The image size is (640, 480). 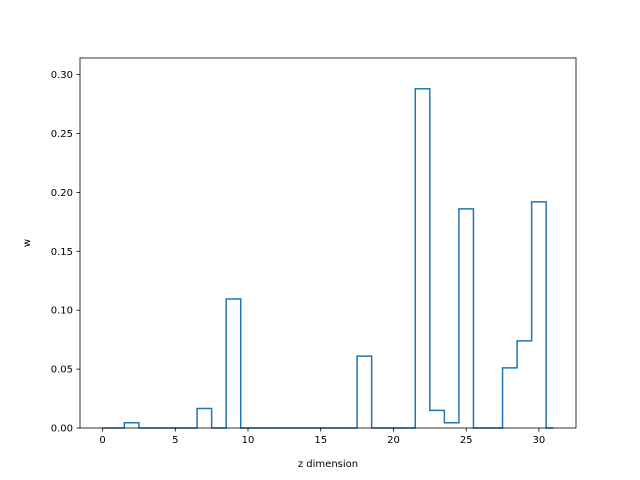 What do you see at coordinates (62, 193) in the screenshot?
I see `y-tick-label: 0.20` at bounding box center [62, 193].